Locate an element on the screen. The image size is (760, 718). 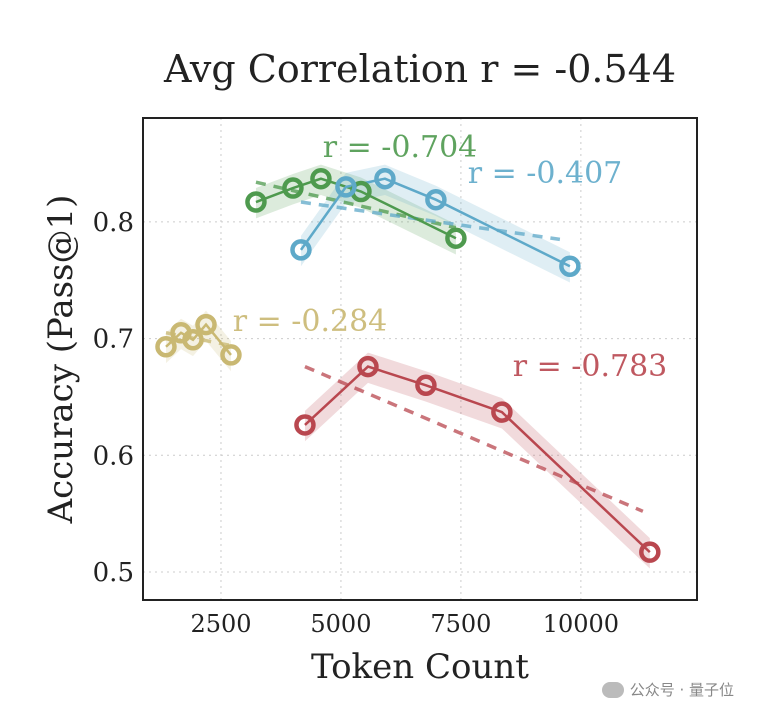
x-tick-label: 7500 is located at coordinates (460, 624).